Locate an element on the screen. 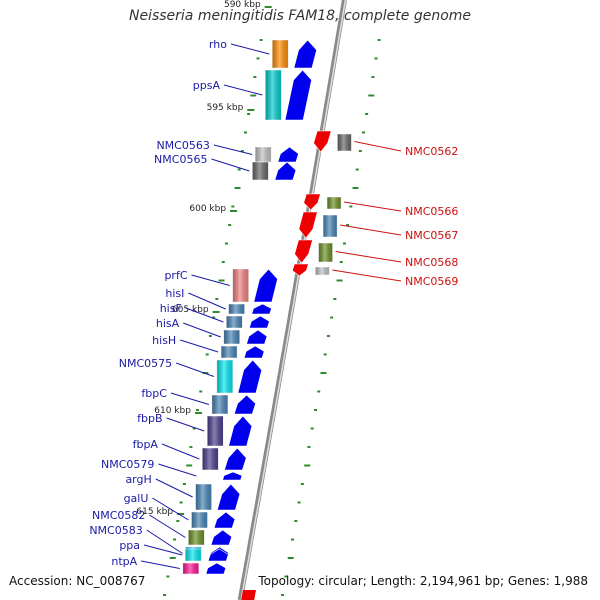  forward-gene-prfc: prfC is located at coordinates (221, 285).